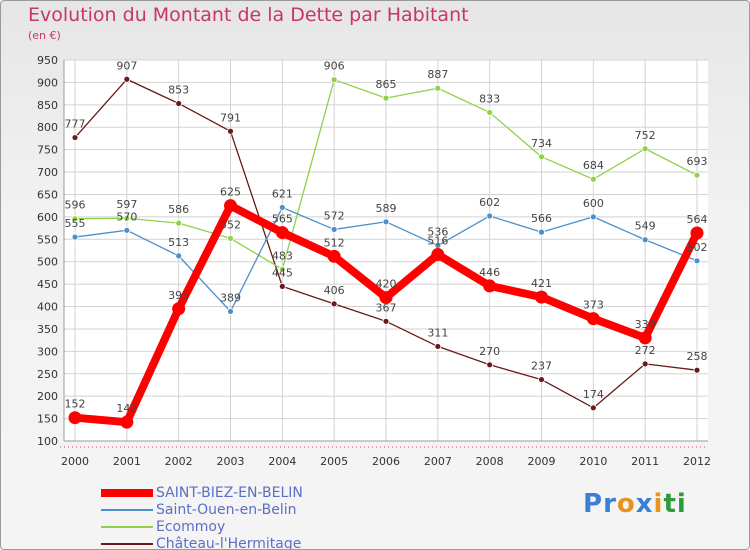  What do you see at coordinates (645, 324) in the screenshot?
I see `data-label: 330` at bounding box center [645, 324].